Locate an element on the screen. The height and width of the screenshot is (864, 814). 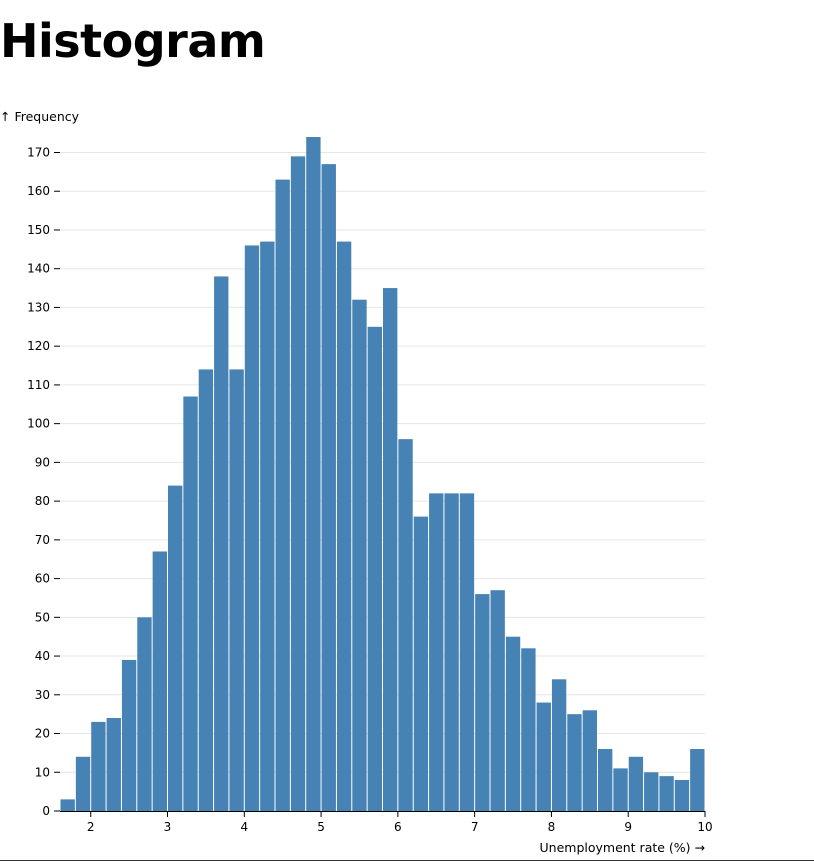
y-tick-label: 30 is located at coordinates (42, 695).